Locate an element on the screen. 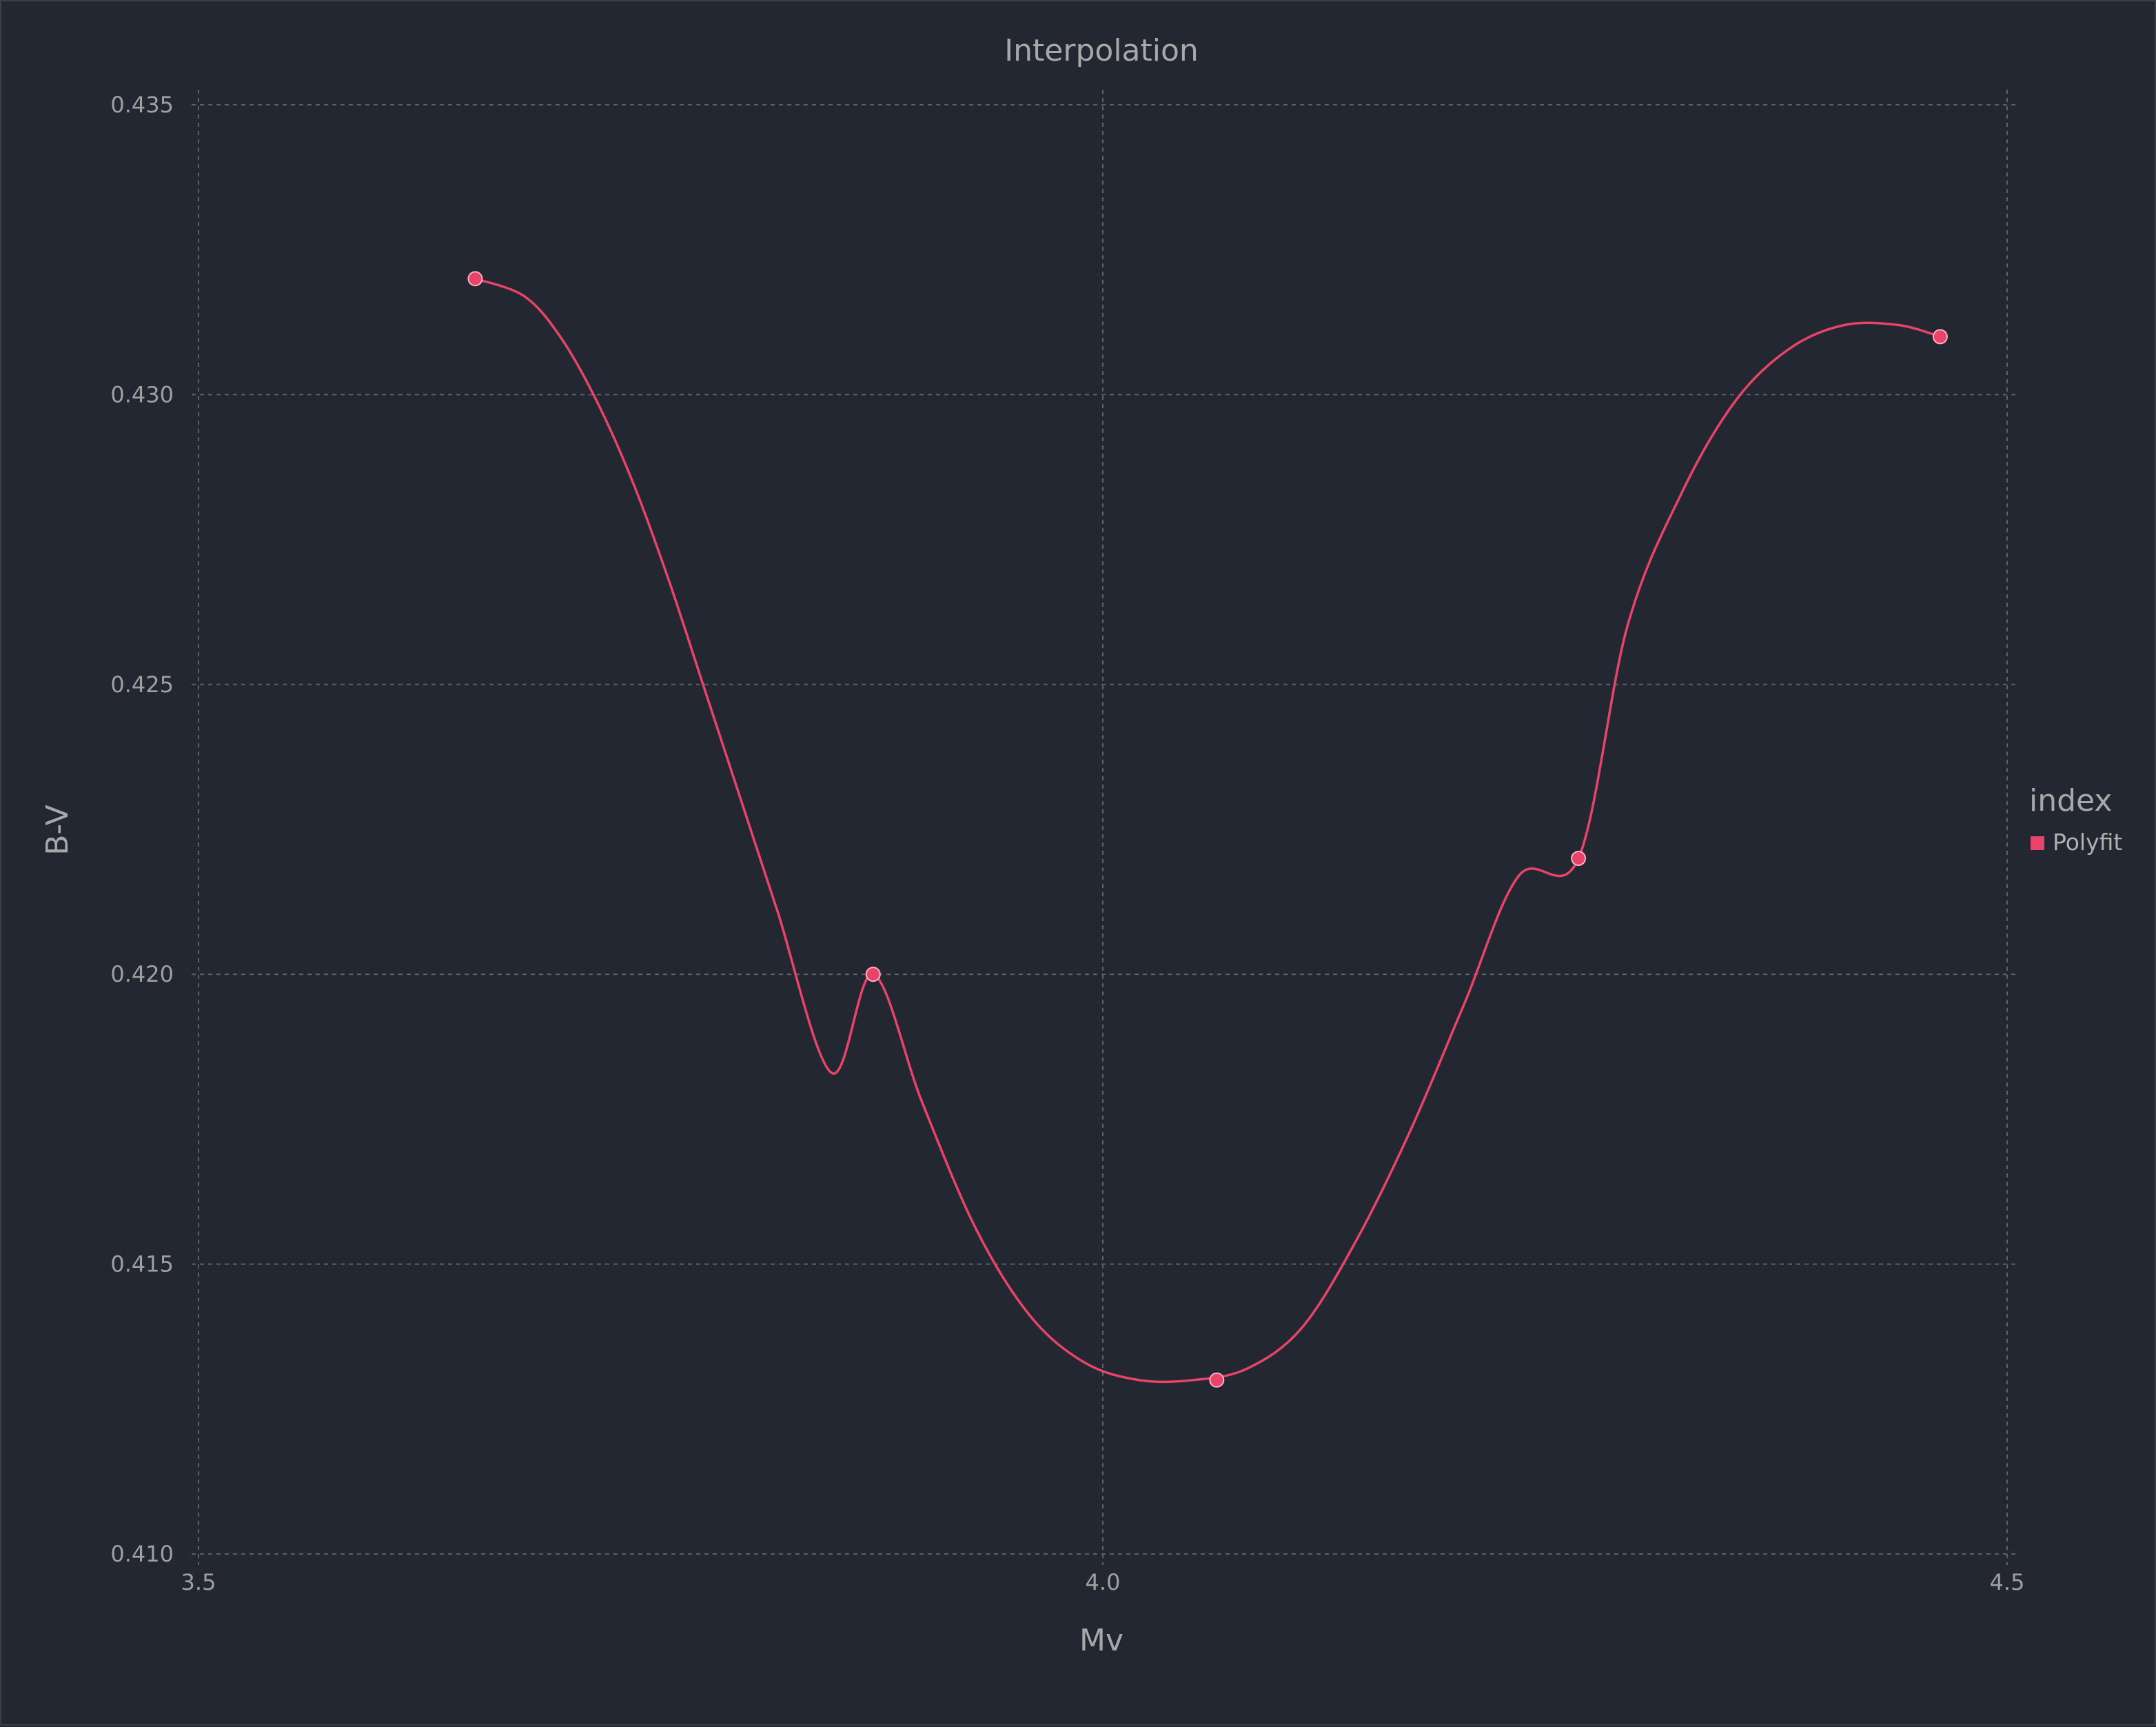  legend-items: Polyfit is located at coordinates (2076, 842).